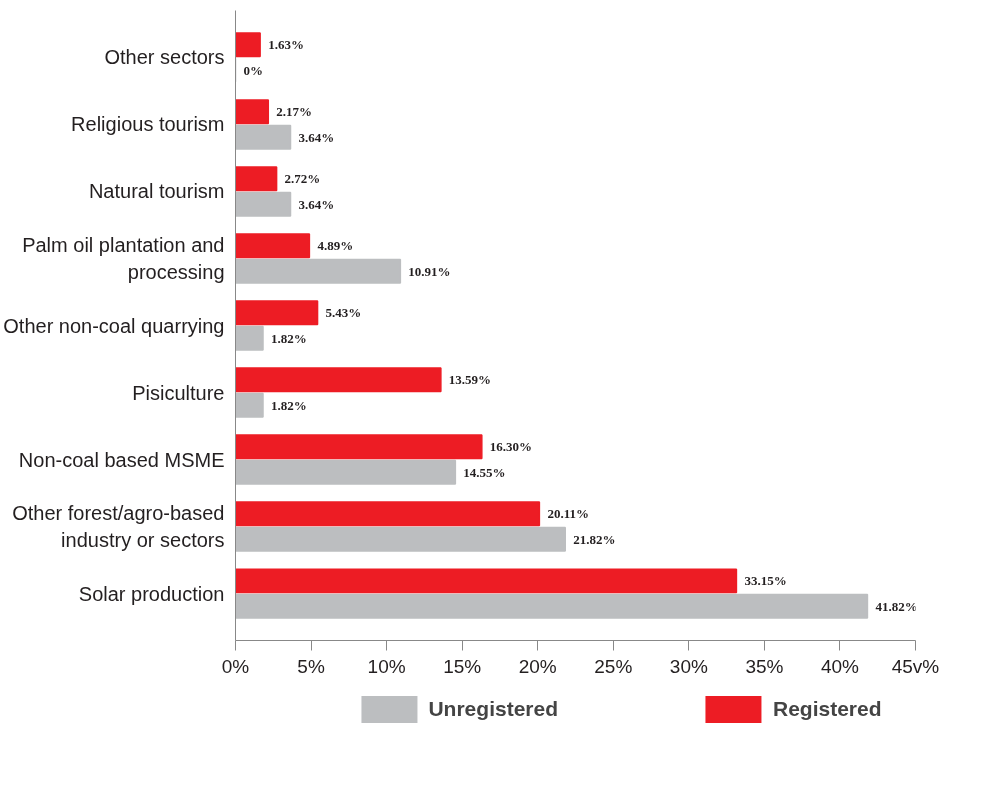  What do you see at coordinates (915, 666) in the screenshot?
I see `x-tick-label: 45v%` at bounding box center [915, 666].